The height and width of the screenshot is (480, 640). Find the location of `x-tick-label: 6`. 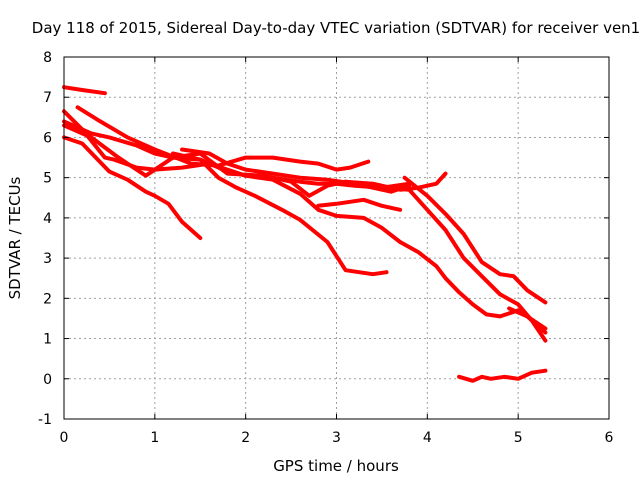

x-tick-label: 6 is located at coordinates (609, 438).